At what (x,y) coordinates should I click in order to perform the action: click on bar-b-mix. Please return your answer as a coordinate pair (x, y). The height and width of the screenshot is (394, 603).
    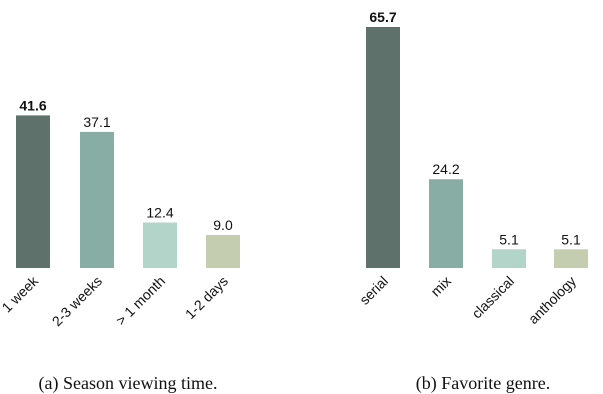
    Looking at the image, I should click on (446, 223).